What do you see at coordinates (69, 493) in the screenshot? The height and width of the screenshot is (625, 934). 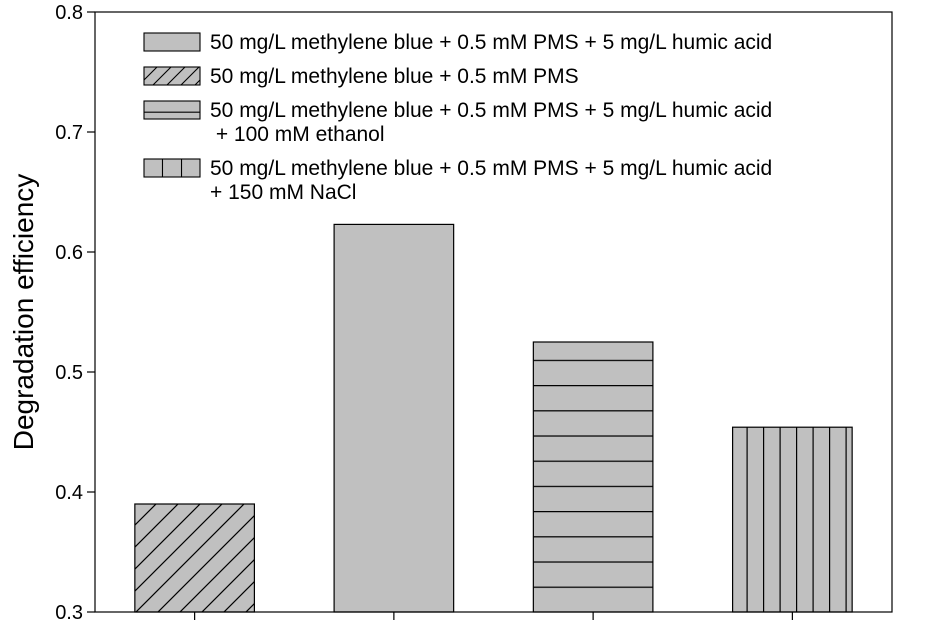 I see `y-tick-label: 0.4` at bounding box center [69, 493].